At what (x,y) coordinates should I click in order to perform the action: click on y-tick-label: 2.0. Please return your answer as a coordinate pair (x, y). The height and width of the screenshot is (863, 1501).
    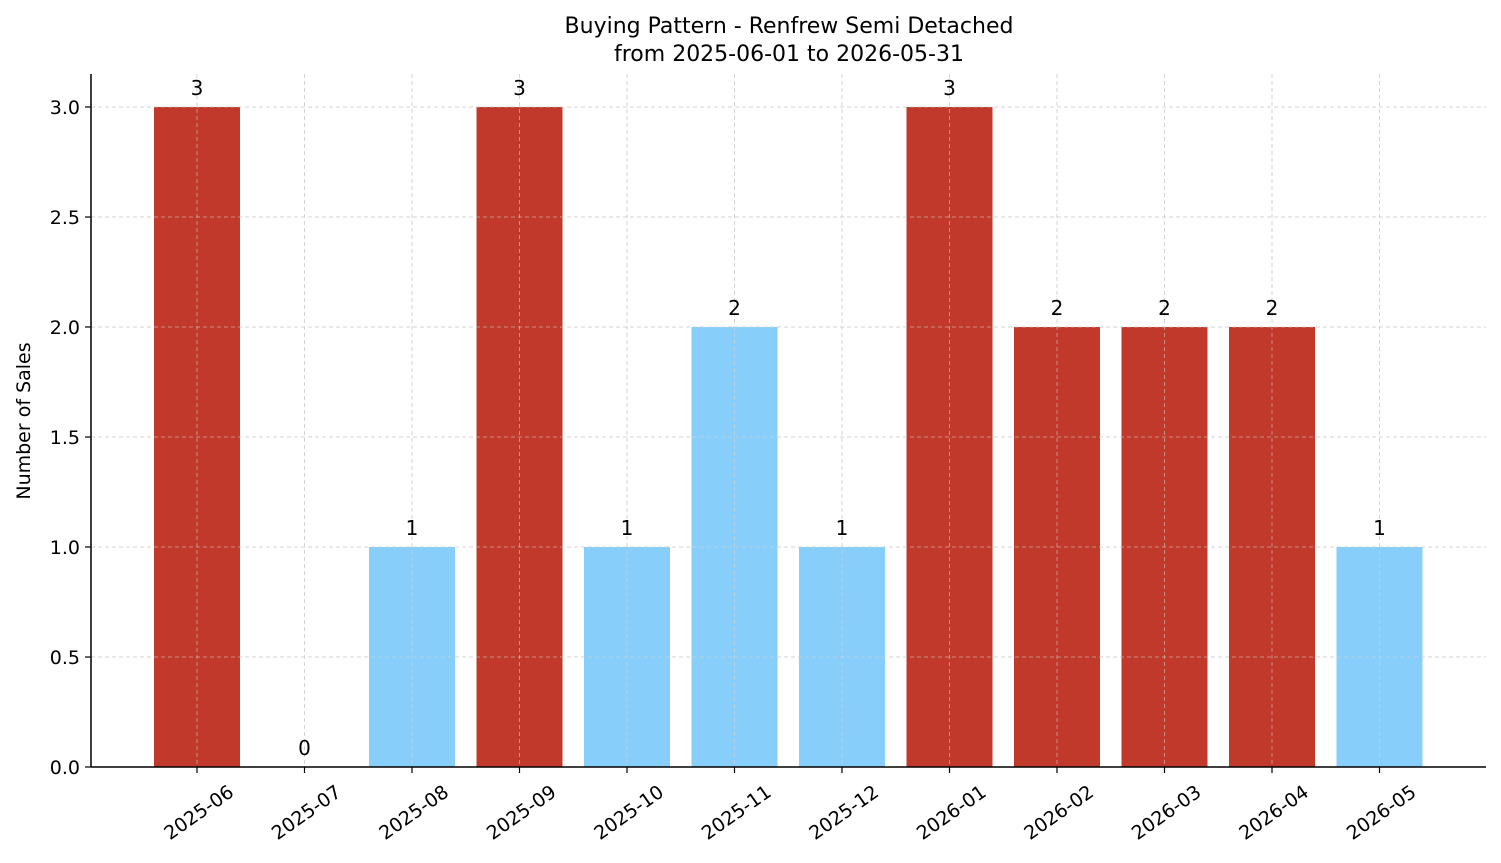
    Looking at the image, I should click on (65, 328).